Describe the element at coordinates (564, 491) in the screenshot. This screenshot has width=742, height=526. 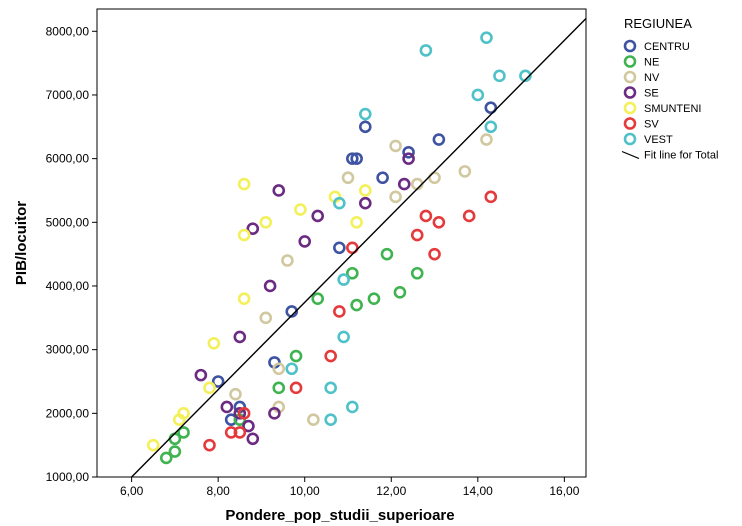
I see `x-tick-label: 16,00` at that location.